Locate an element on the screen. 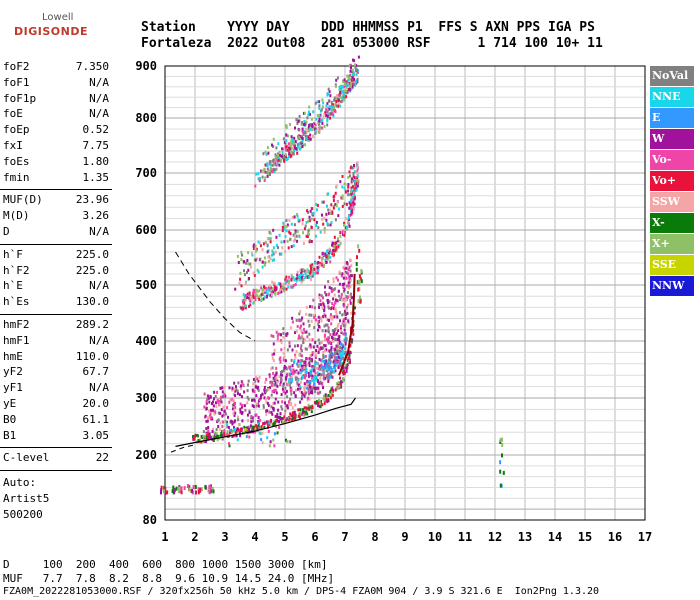 This screenshot has height=600, width=700. legend-entry-nnw: NNW is located at coordinates (672, 286).